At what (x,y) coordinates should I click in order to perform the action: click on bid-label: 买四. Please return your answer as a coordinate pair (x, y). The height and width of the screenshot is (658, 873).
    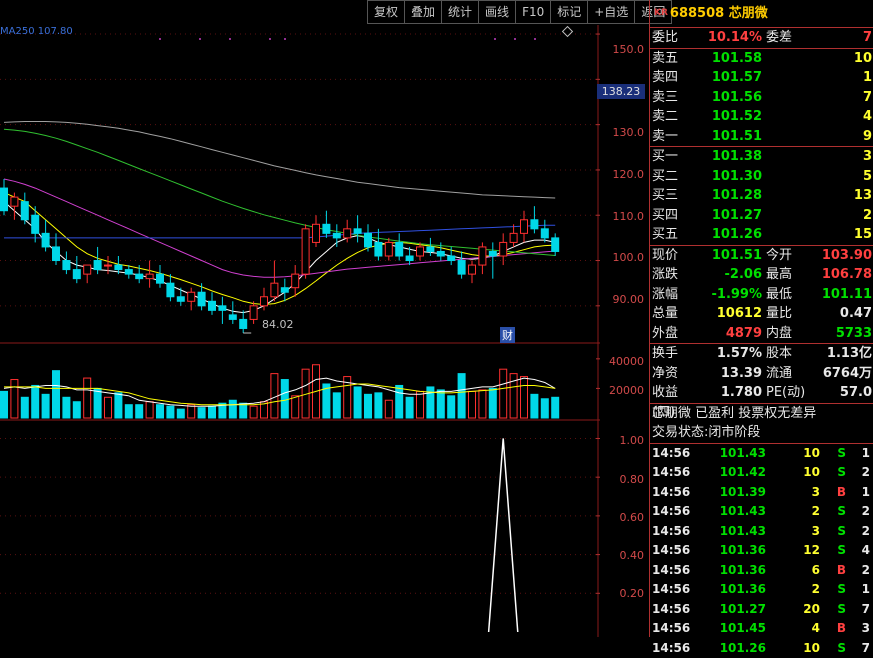
    Looking at the image, I should click on (674, 216).